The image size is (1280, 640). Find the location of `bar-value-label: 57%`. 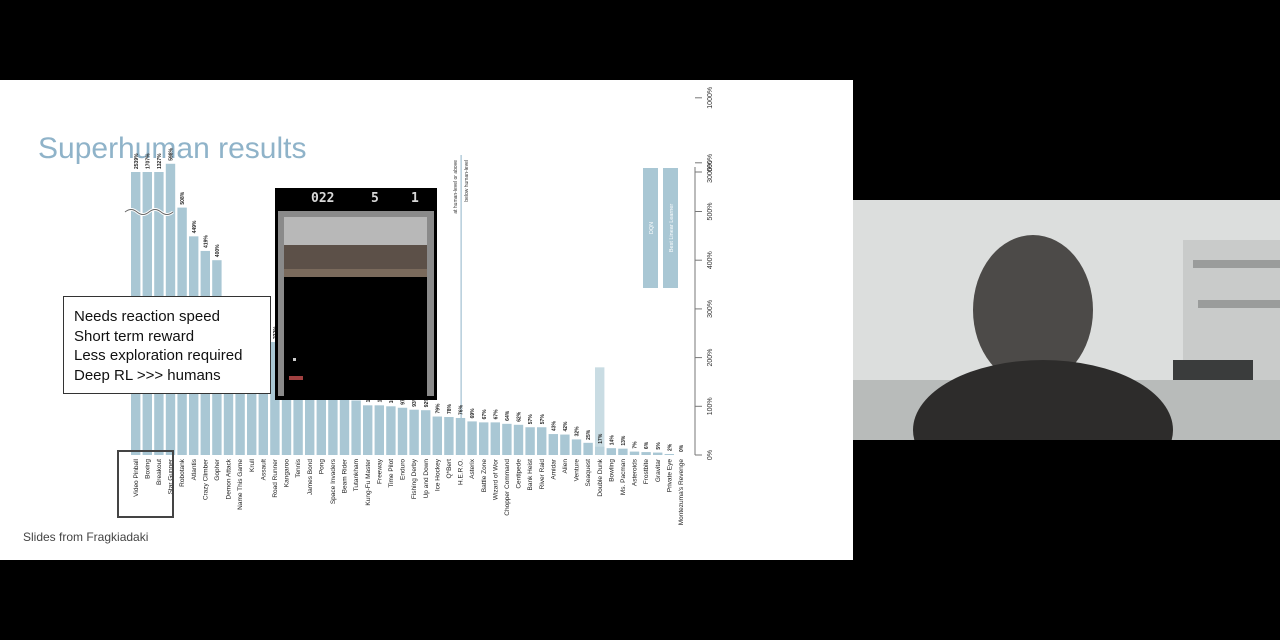

bar-value-label: 57% is located at coordinates (531, 419).